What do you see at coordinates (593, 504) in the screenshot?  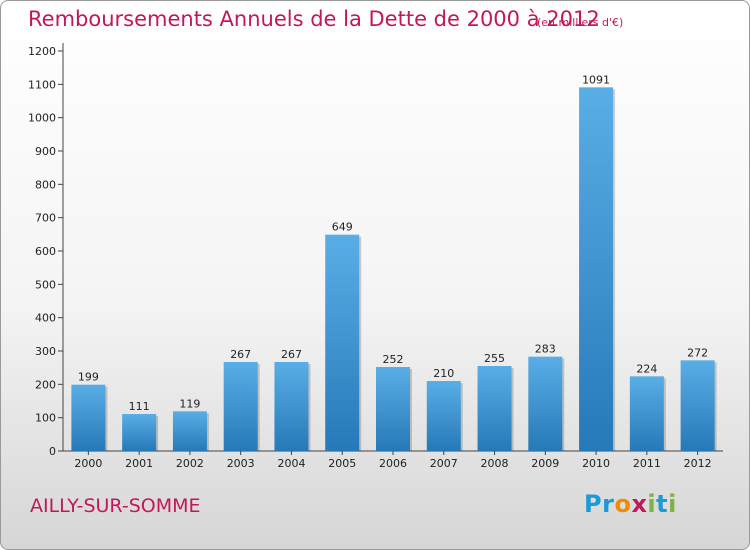 I see `logo-letter: P` at bounding box center [593, 504].